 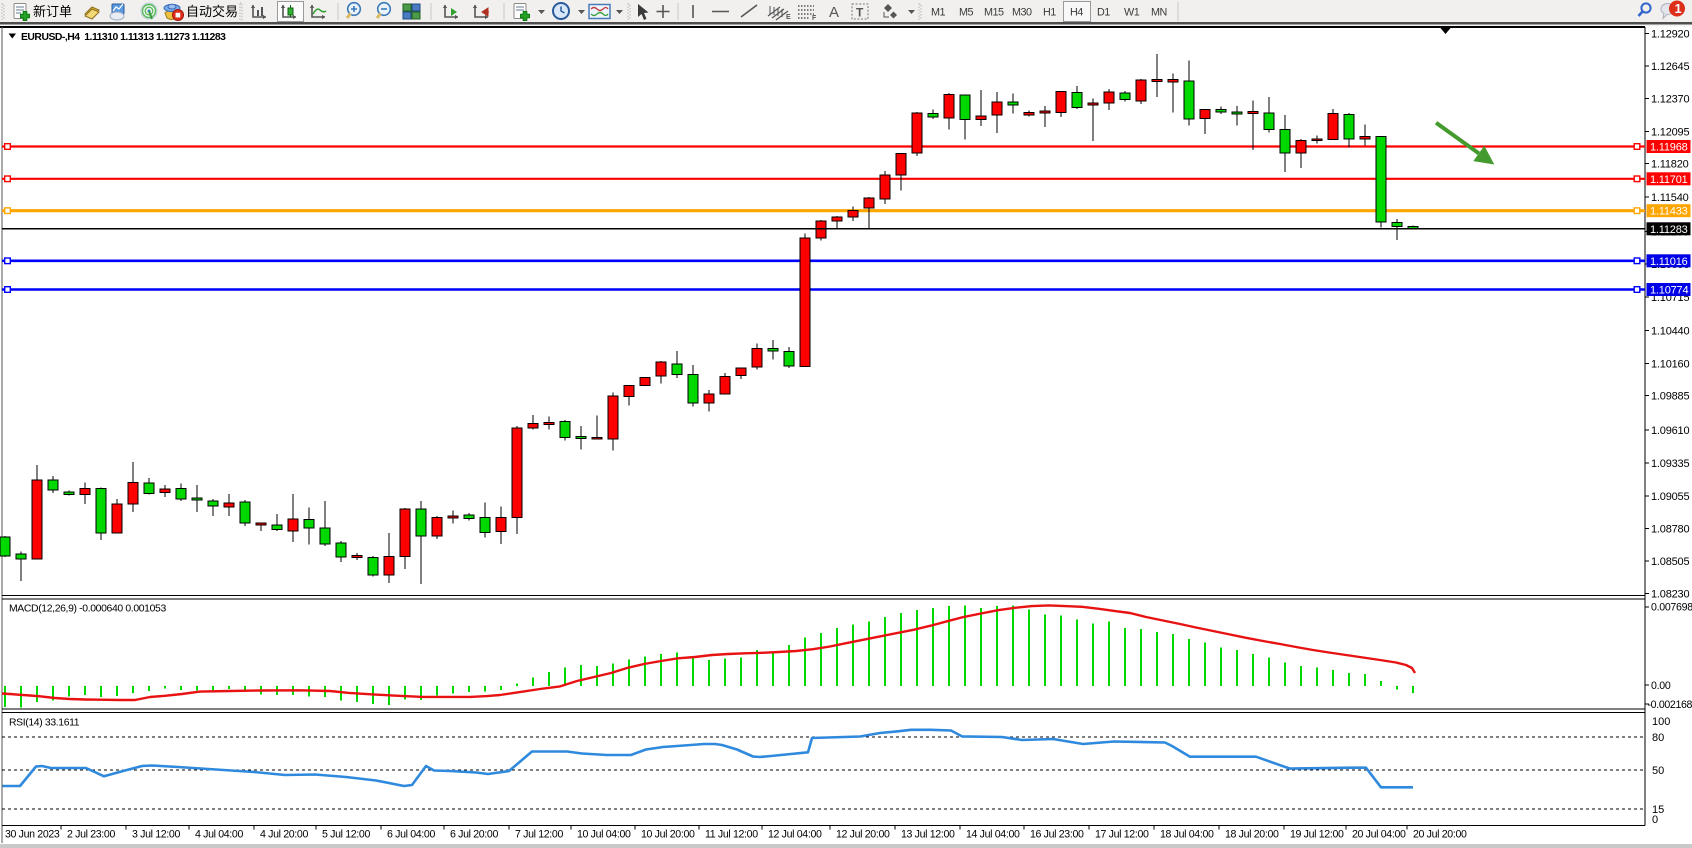 I want to click on svg-text: 50, so click(x=1658, y=771).